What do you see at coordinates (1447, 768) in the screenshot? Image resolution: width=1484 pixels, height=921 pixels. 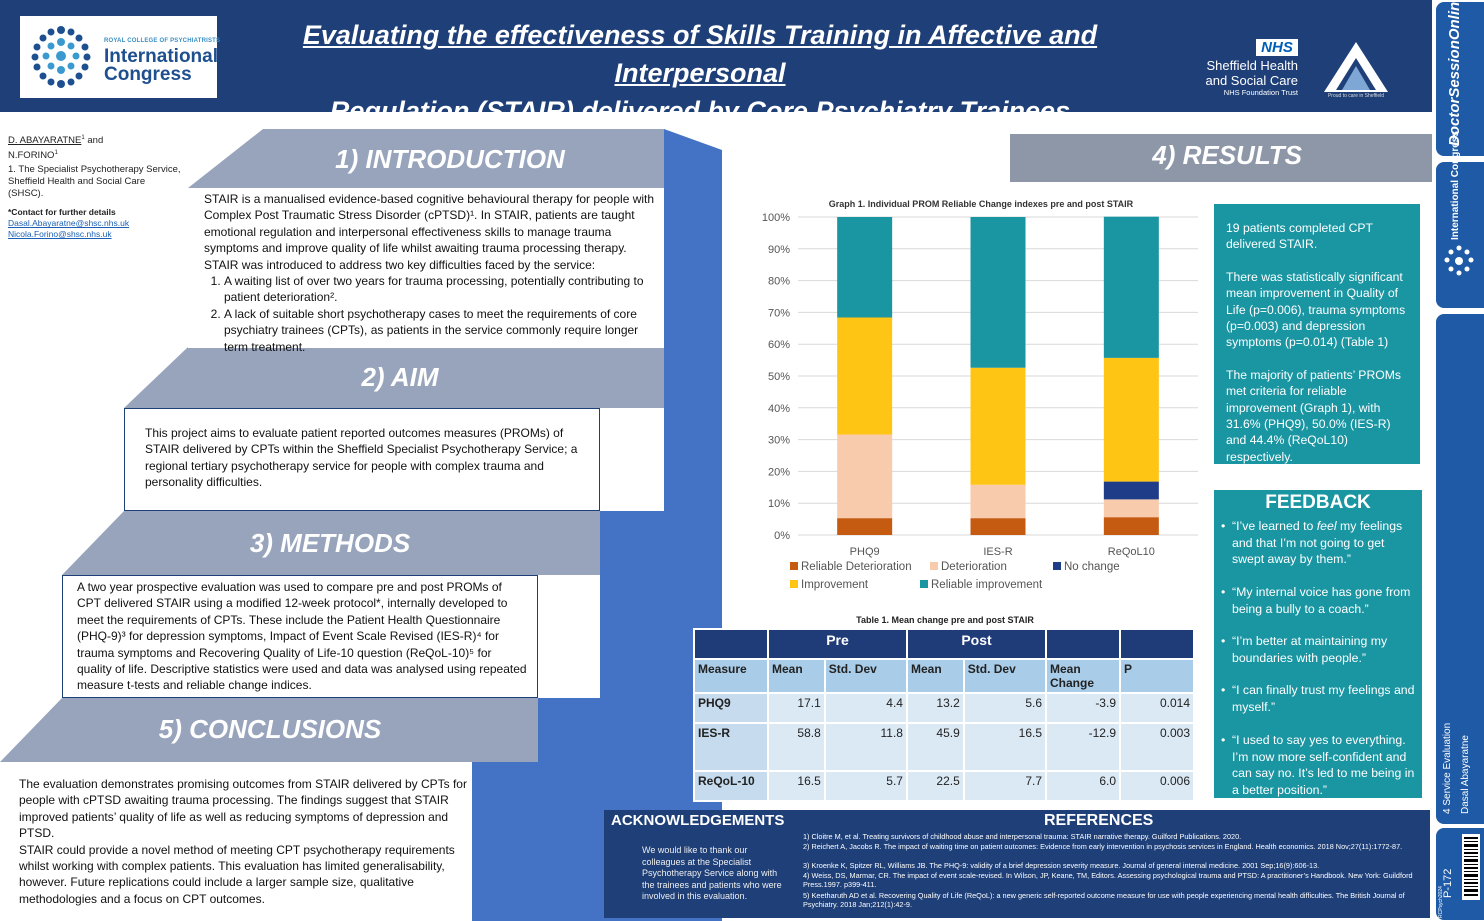 I see `session-label: 4 Service Evaluation` at bounding box center [1447, 768].